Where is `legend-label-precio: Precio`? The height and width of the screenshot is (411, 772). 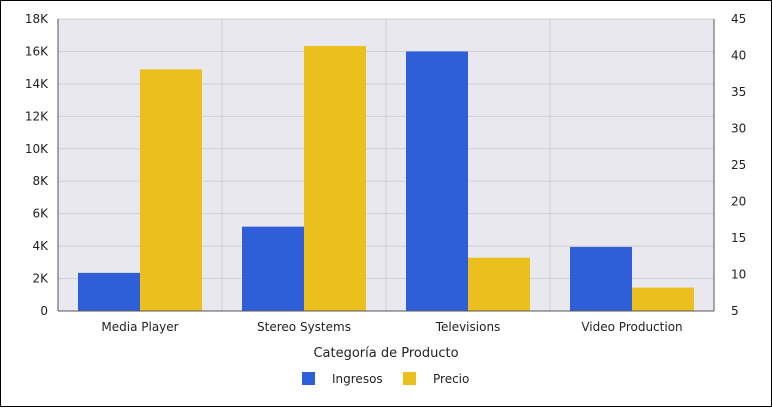 legend-label-precio: Precio is located at coordinates (451, 379).